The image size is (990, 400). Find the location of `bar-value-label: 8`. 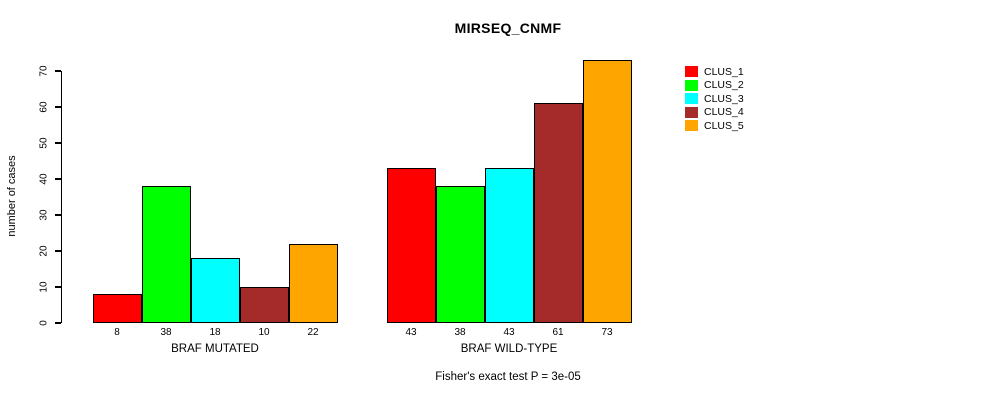

bar-value-label: 8 is located at coordinates (117, 332).